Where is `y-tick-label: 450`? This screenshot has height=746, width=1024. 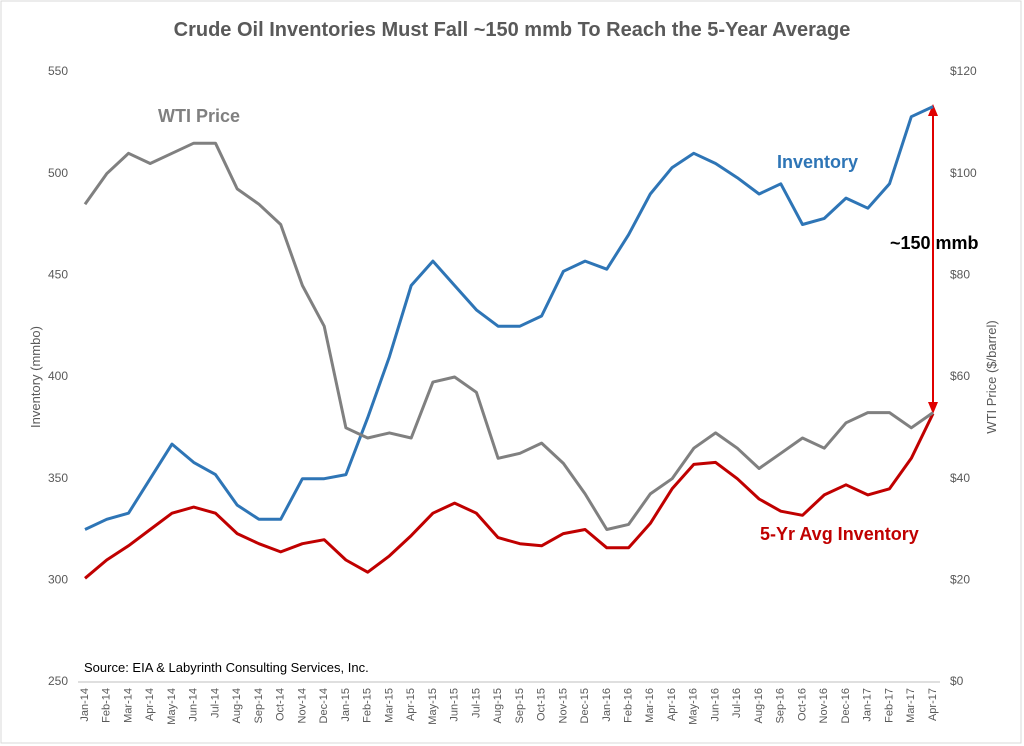 y-tick-label: 450 is located at coordinates (58, 275).